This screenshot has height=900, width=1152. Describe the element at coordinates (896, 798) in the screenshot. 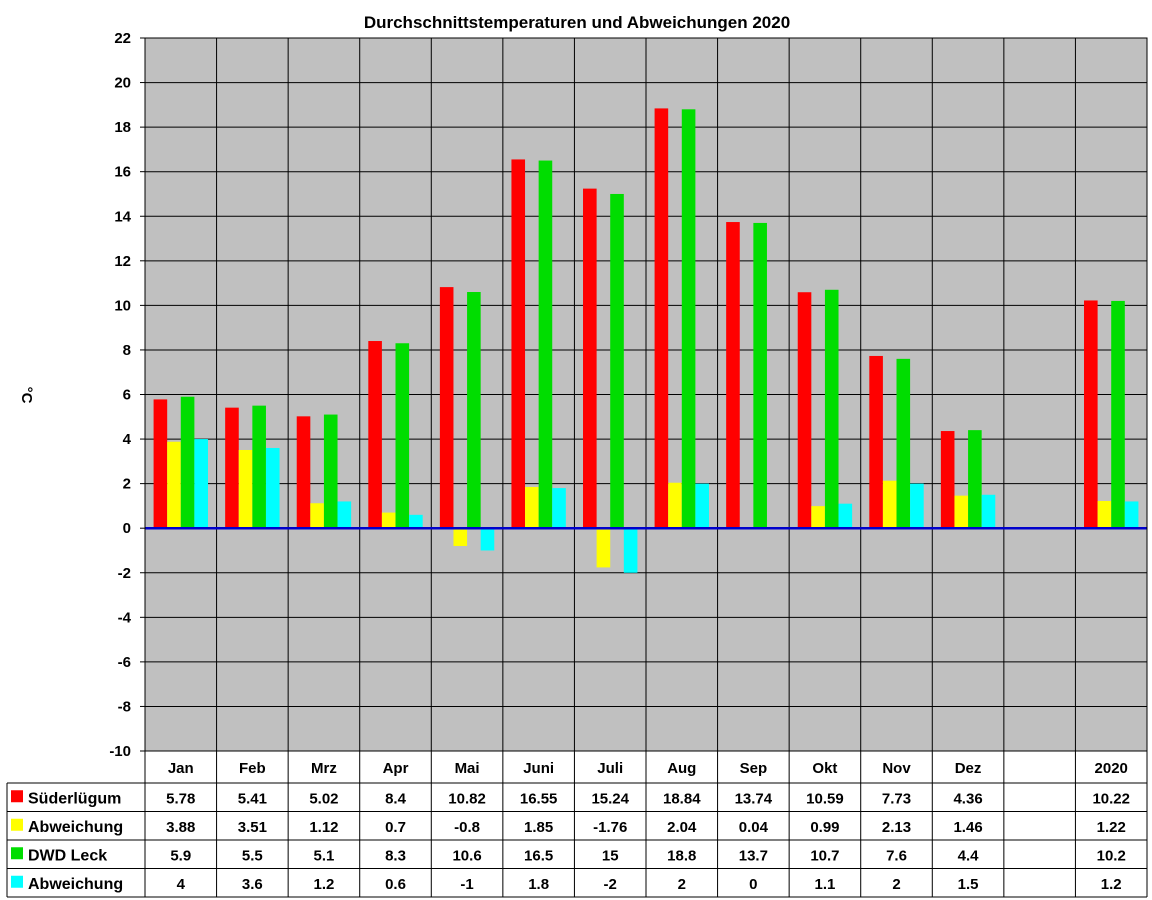

I see `data-value: 7.73` at that location.